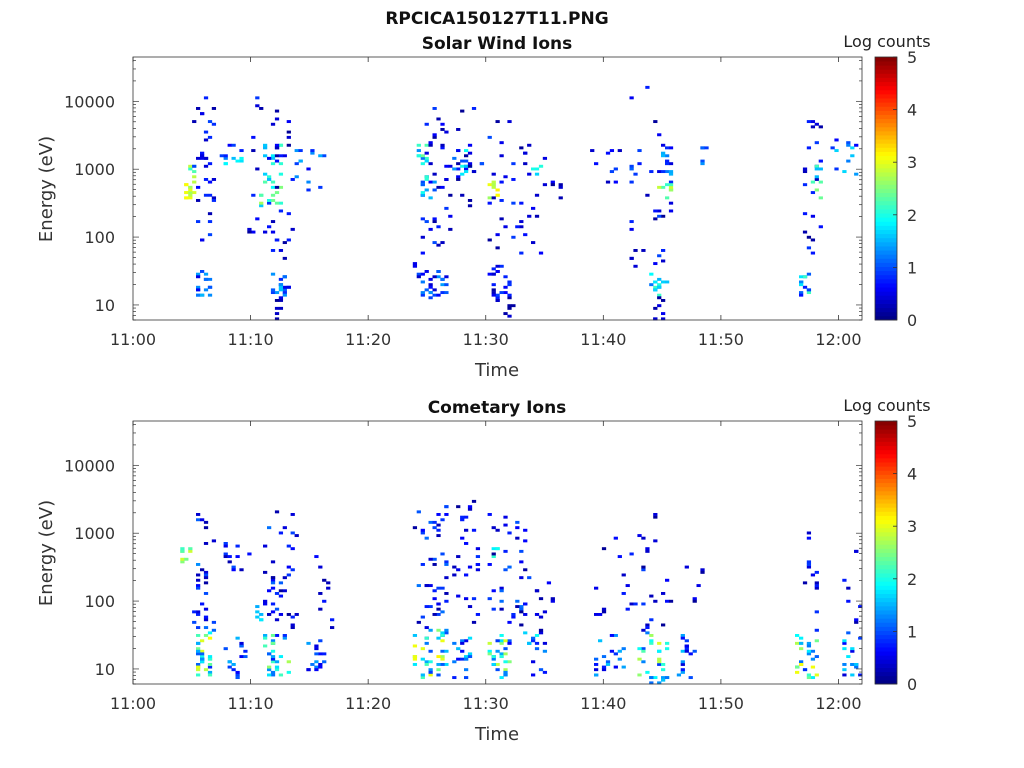 The image size is (1024, 768). Describe the element at coordinates (912, 579) in the screenshot. I see `colorbar-tick-label: 2` at that location.